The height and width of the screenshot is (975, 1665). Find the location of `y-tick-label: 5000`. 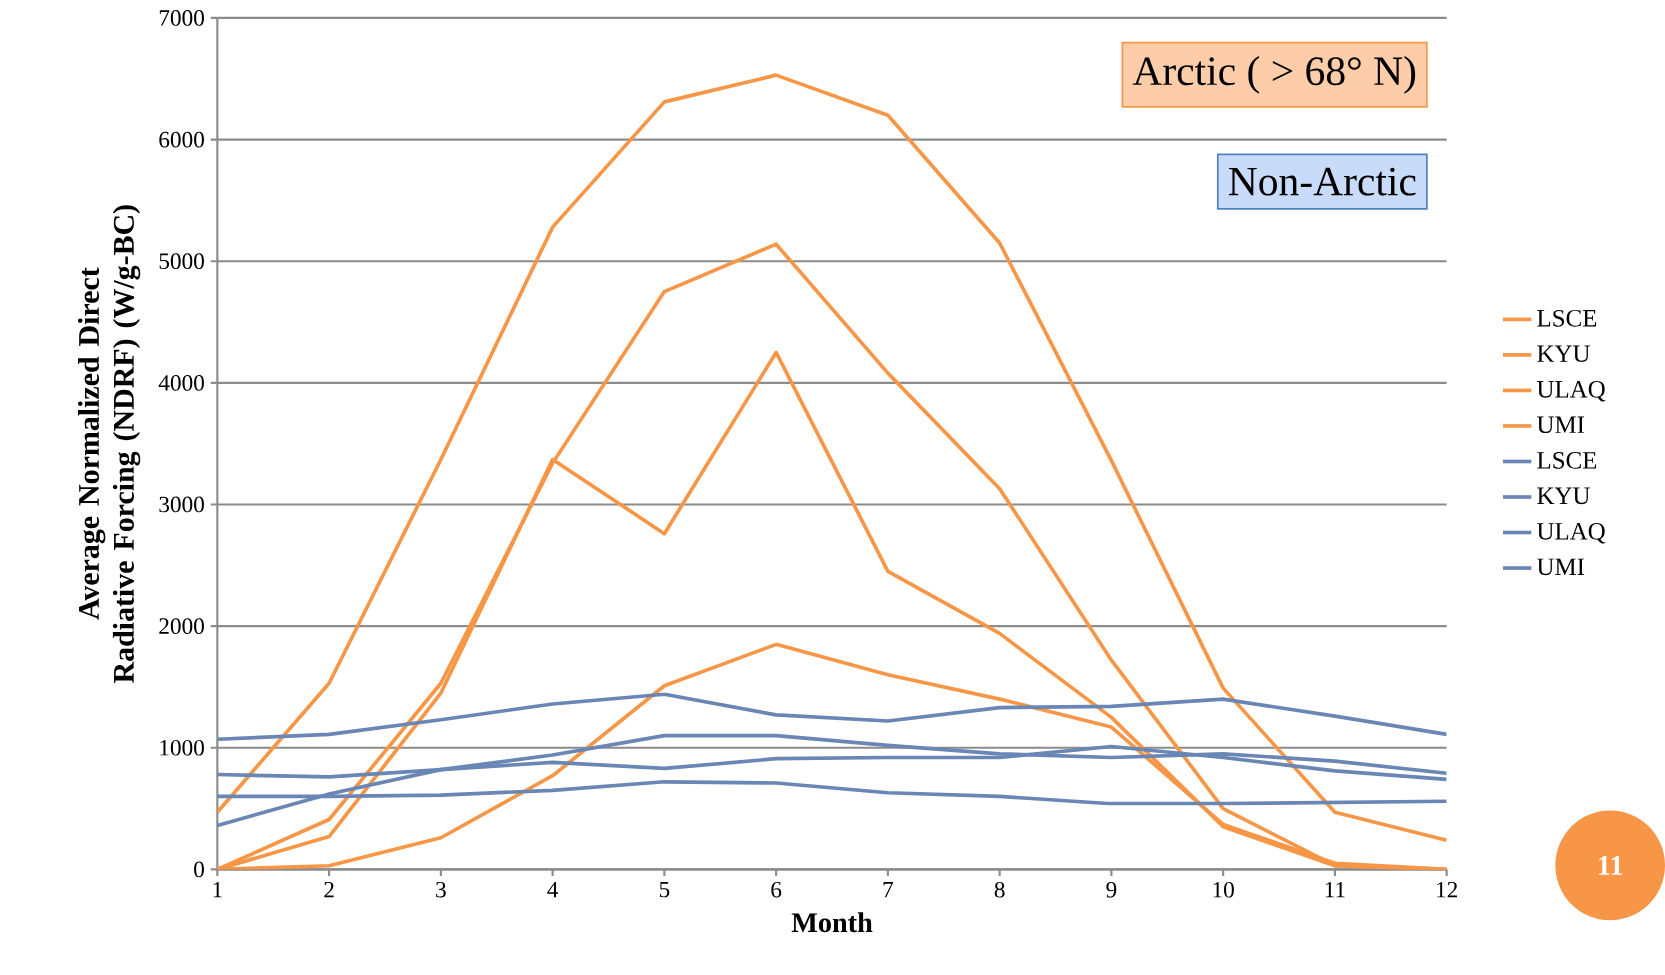

y-tick-label: 5000 is located at coordinates (181, 261).